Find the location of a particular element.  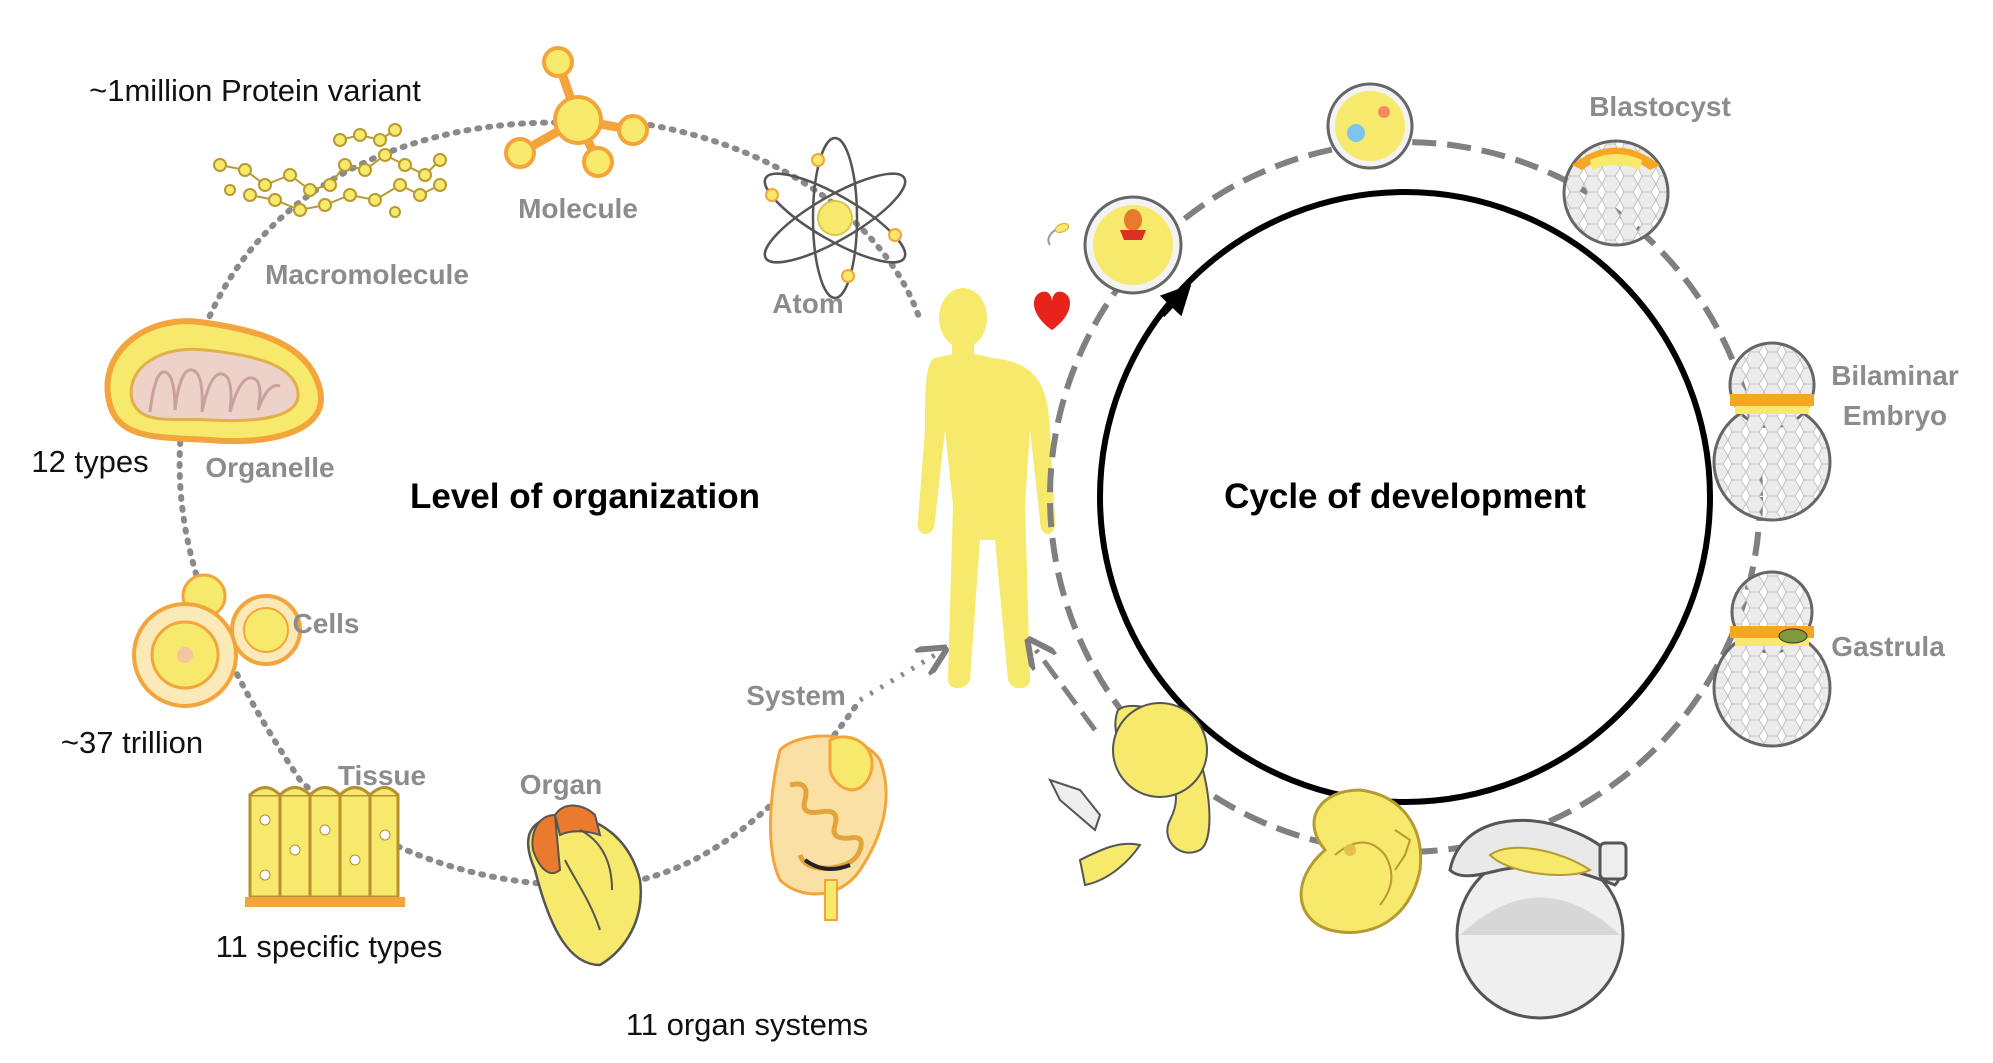

annotation-cell-count: ~37 trillion is located at coordinates (132, 742).